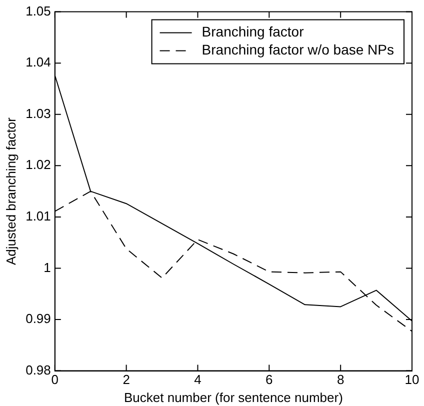  Describe the element at coordinates (233, 397) in the screenshot. I see `x-axis-title: Bucket number (for sentence number)` at that location.